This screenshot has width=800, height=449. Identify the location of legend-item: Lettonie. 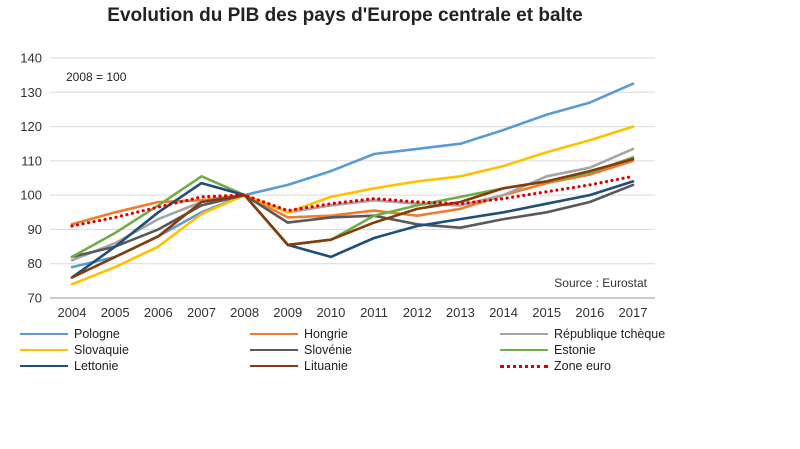
(69, 366).